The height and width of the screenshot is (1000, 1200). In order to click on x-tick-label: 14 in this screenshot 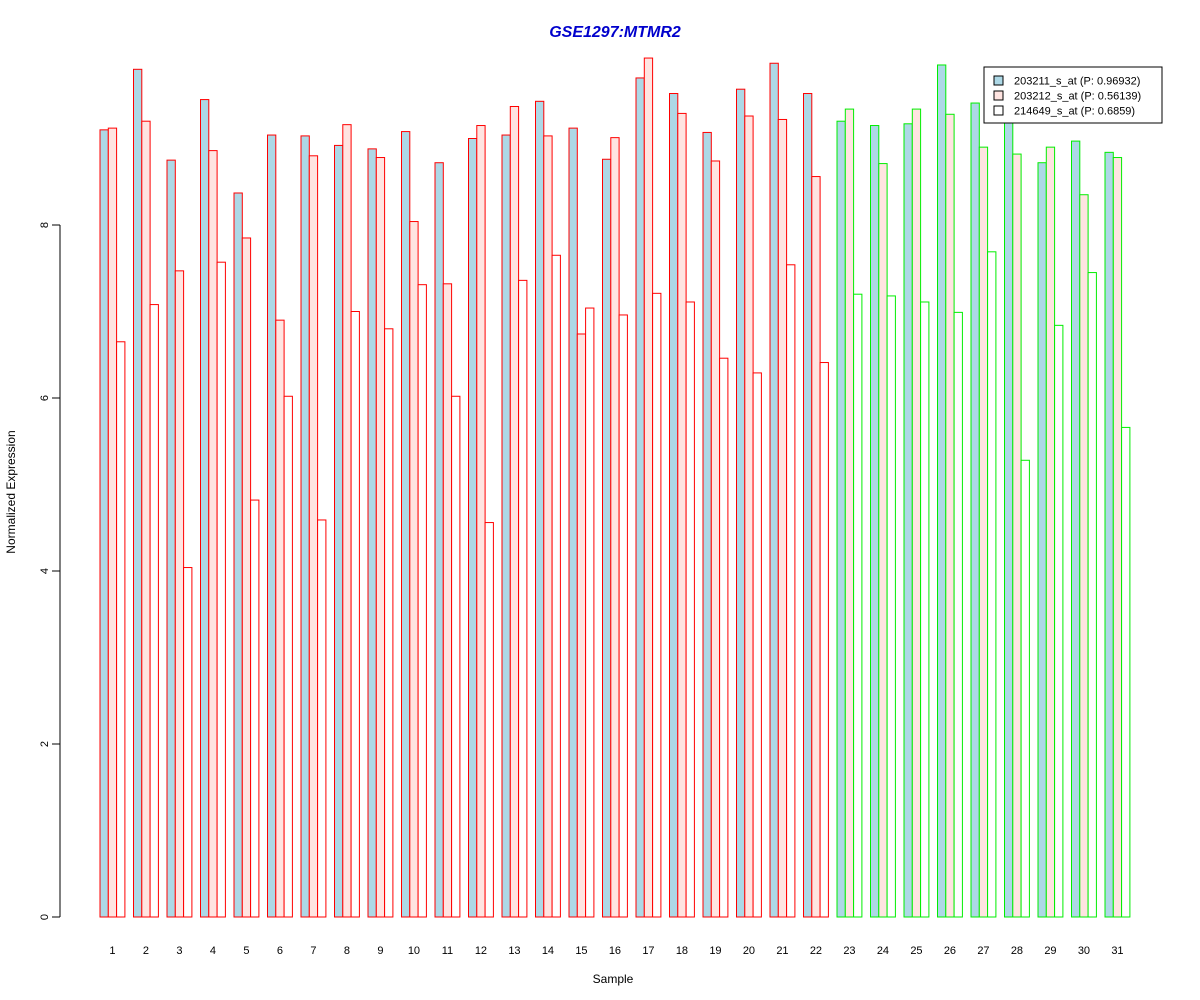, I will do `click(548, 951)`.